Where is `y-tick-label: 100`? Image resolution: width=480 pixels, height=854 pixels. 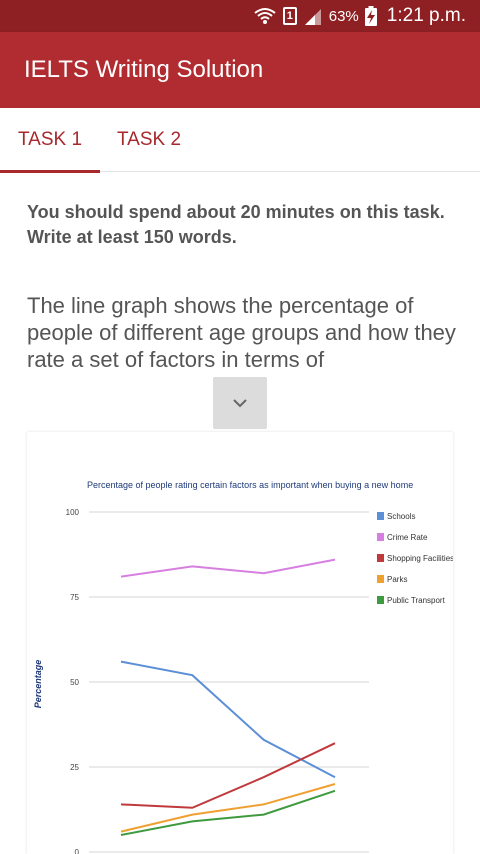
y-tick-label: 100 is located at coordinates (73, 512).